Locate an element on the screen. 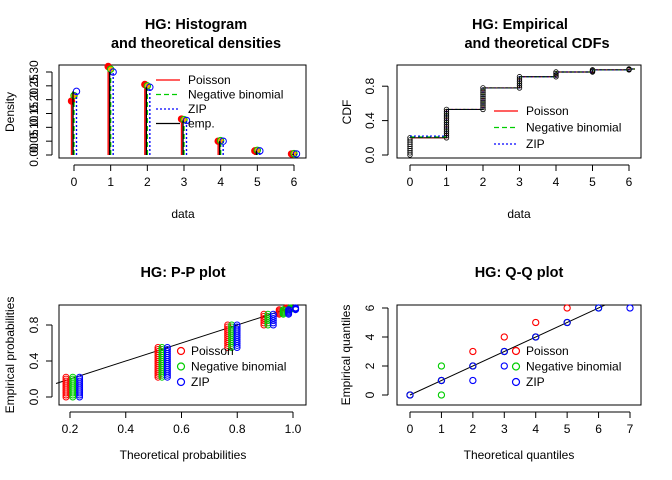 The height and width of the screenshot is (480, 672). qq-x-tick-label: 1 is located at coordinates (441, 429).